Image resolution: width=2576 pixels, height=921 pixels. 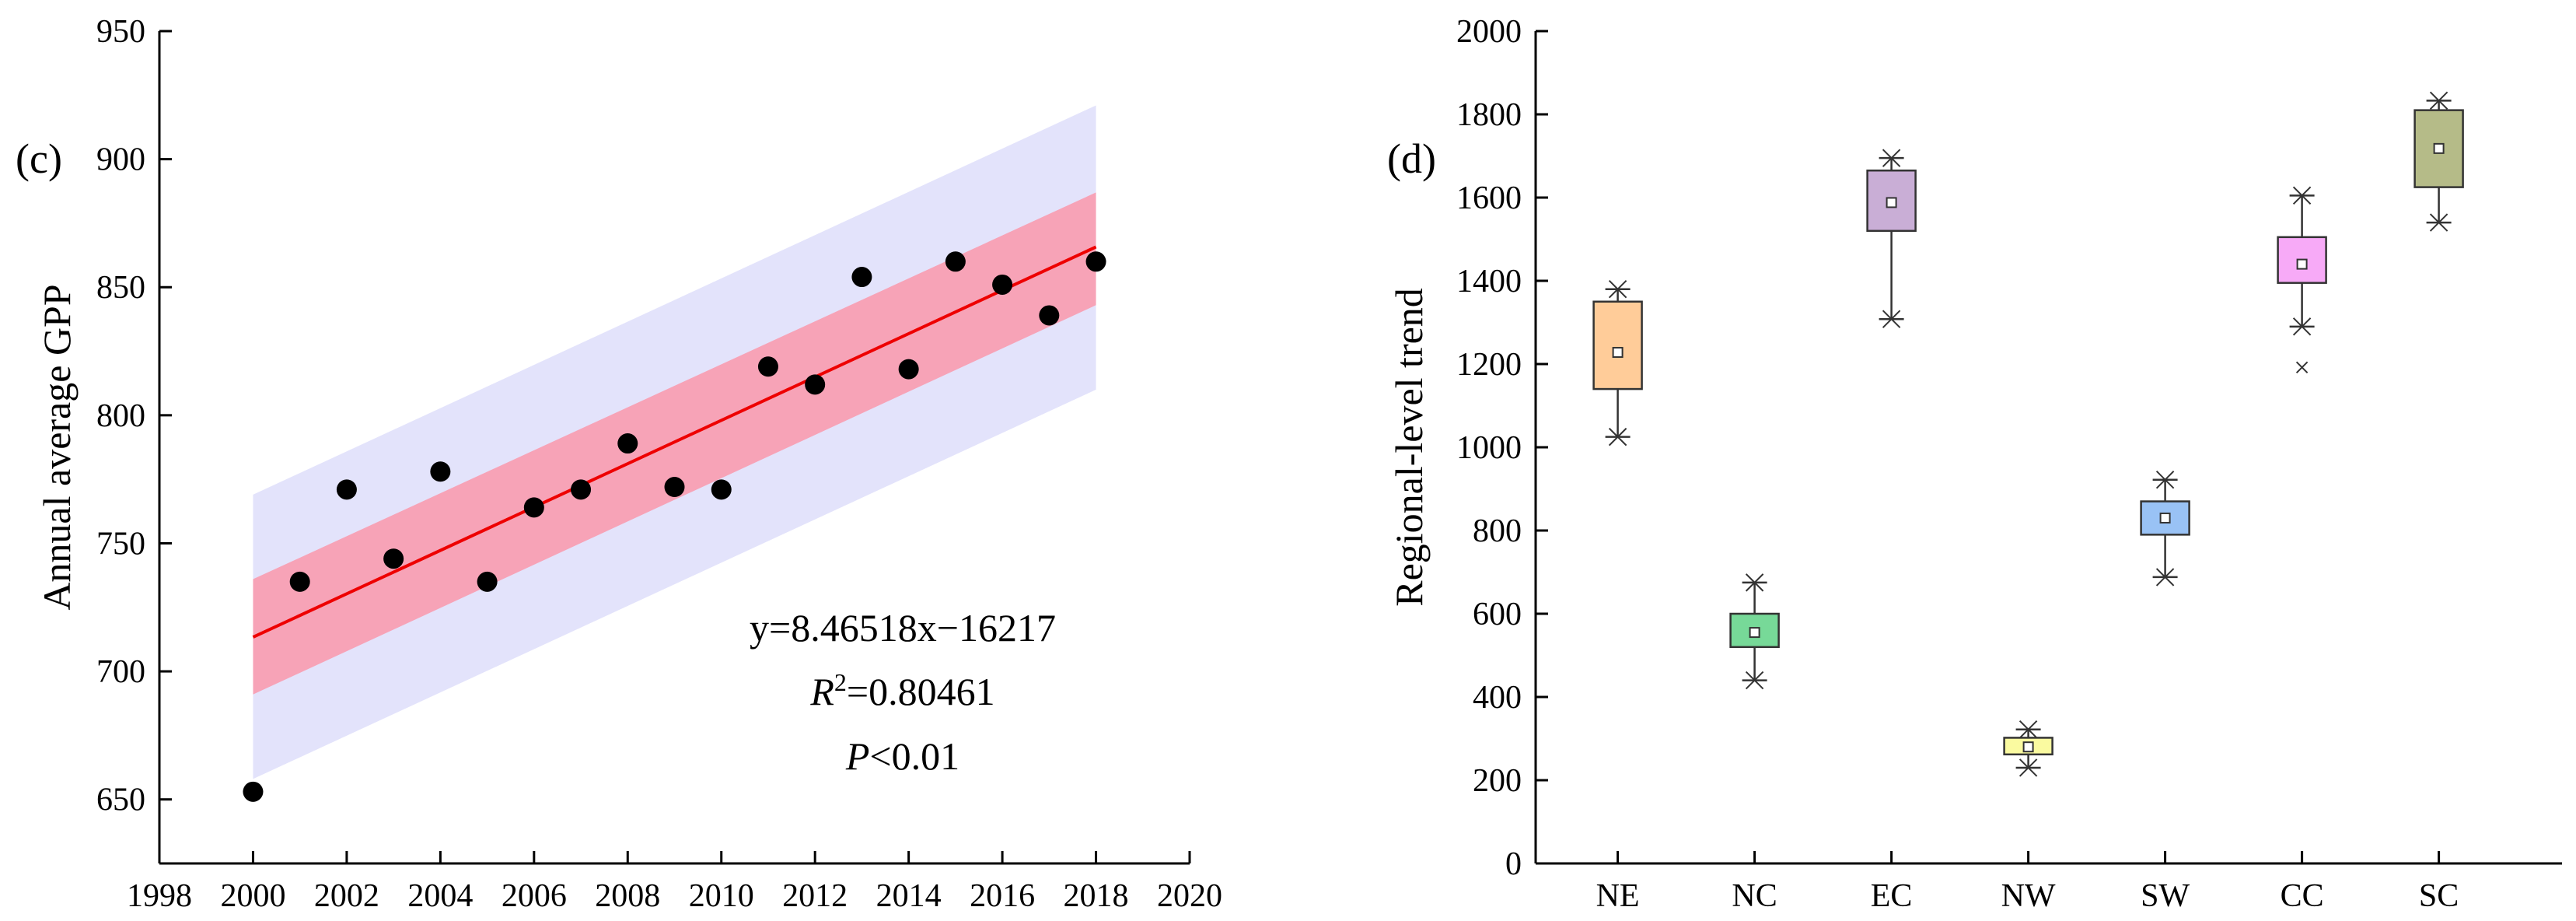 What do you see at coordinates (1497, 531) in the screenshot?
I see `y-tick-label-d: 800` at bounding box center [1497, 531].